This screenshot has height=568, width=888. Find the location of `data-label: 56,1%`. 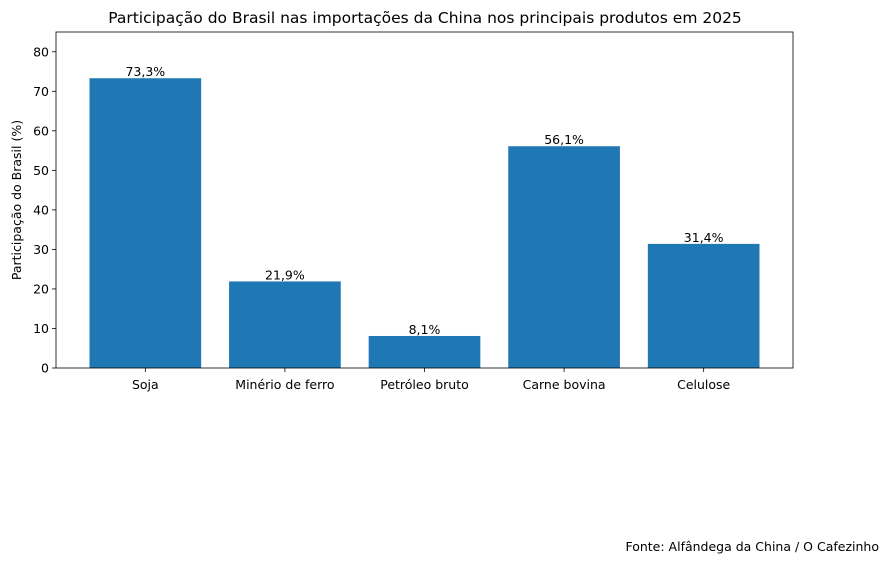

data-label: 56,1% is located at coordinates (564, 139).